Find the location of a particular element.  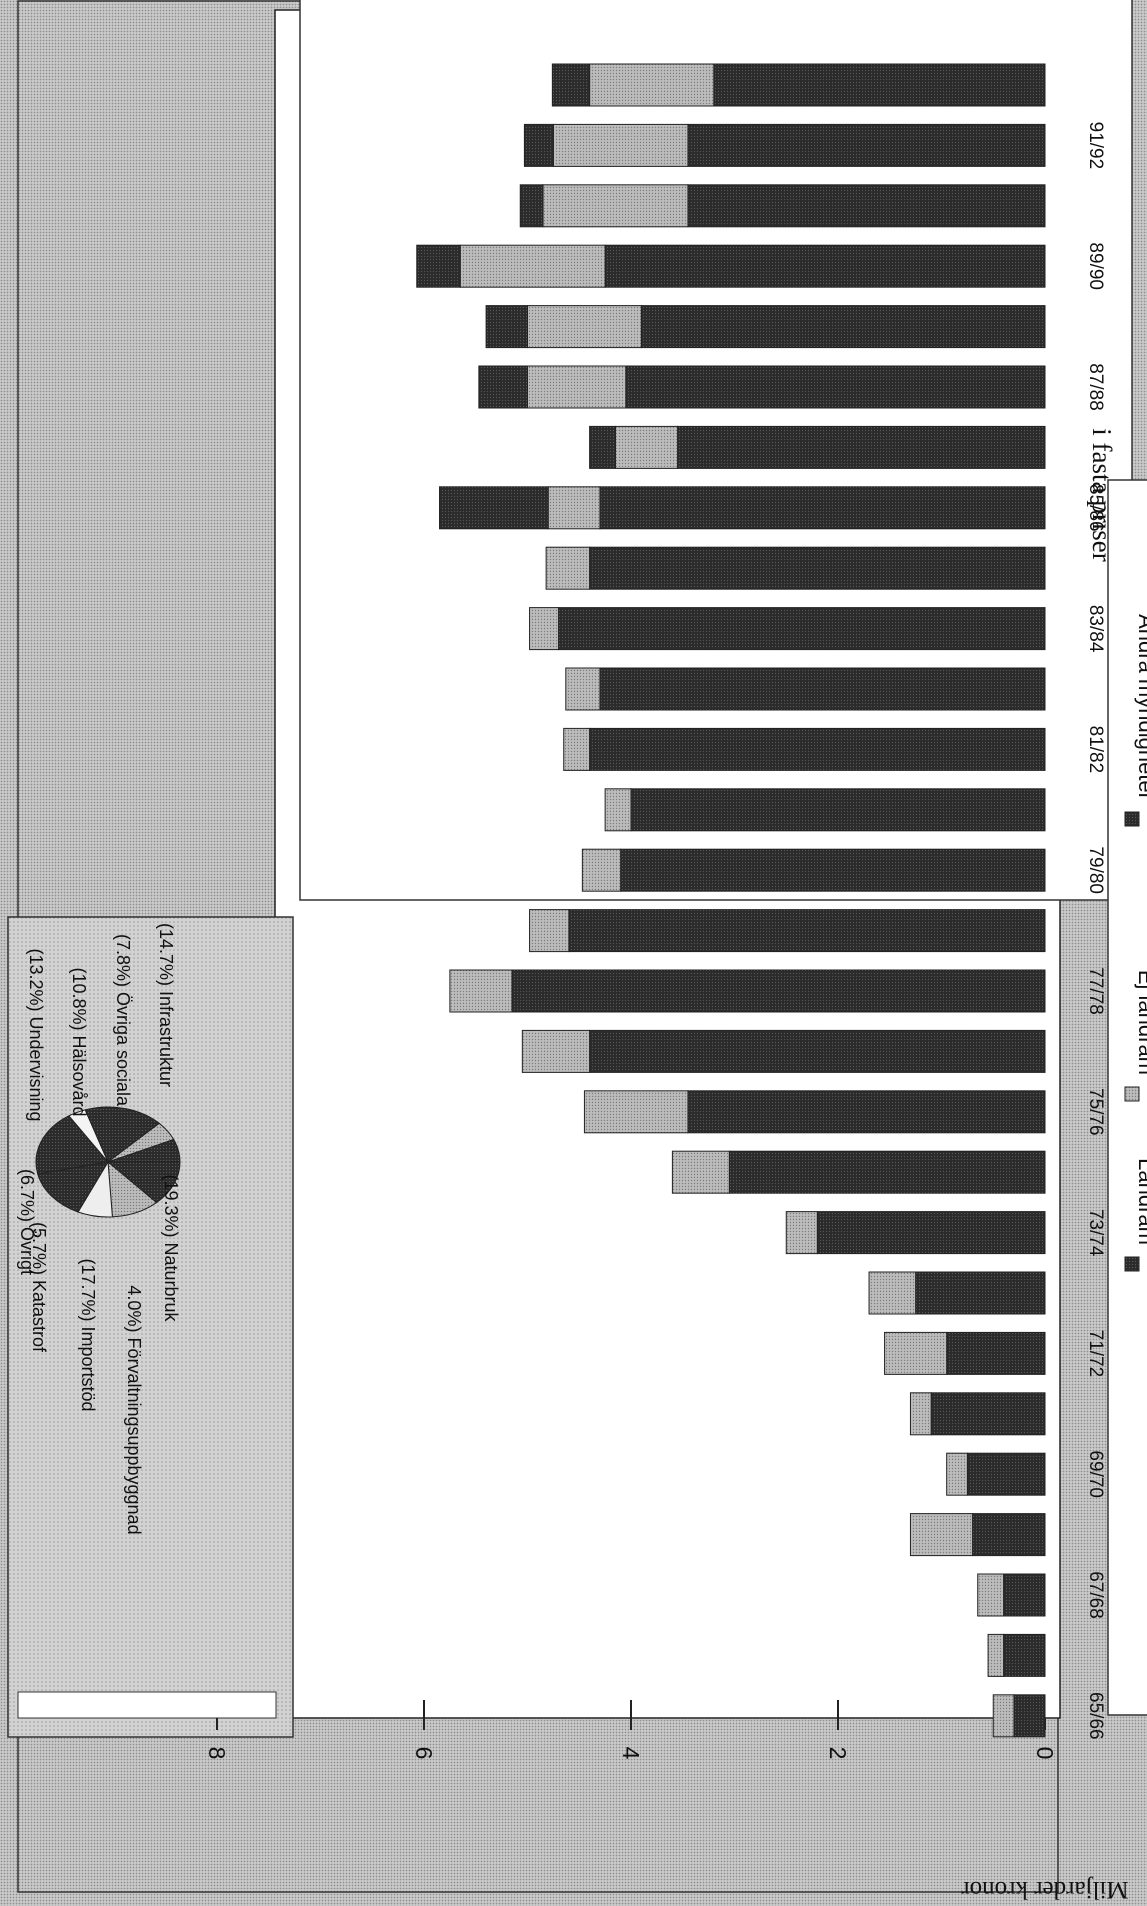

legend-label: Landram is located at coordinates (1140, 1201).